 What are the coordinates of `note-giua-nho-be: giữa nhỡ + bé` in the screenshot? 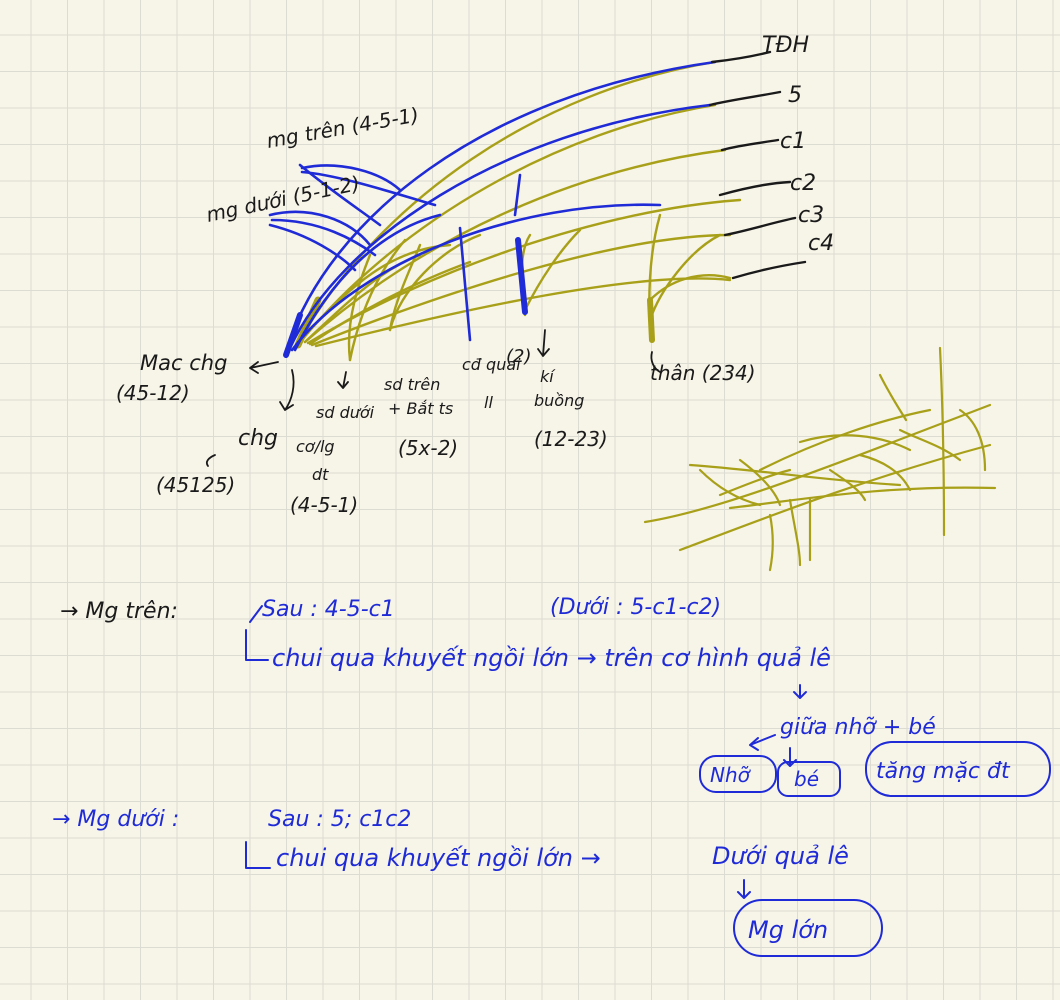 It's located at (858, 727).